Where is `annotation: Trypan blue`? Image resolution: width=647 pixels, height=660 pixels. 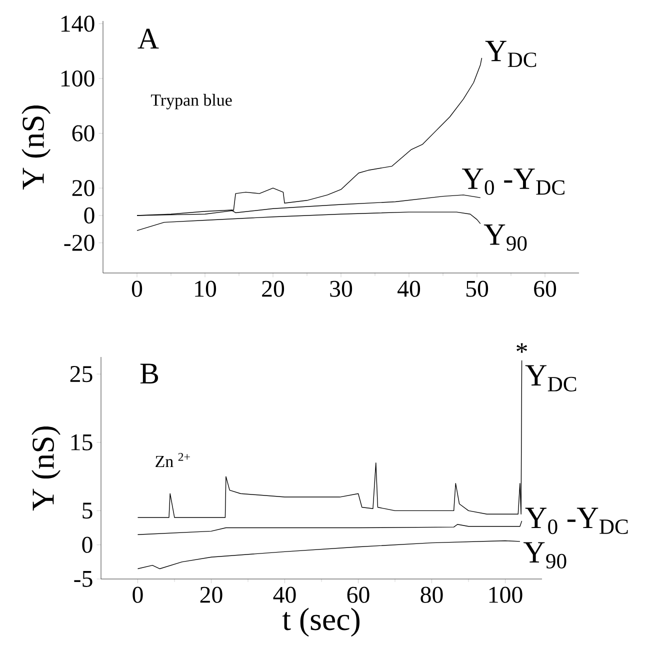 annotation: Trypan blue is located at coordinates (191, 102).